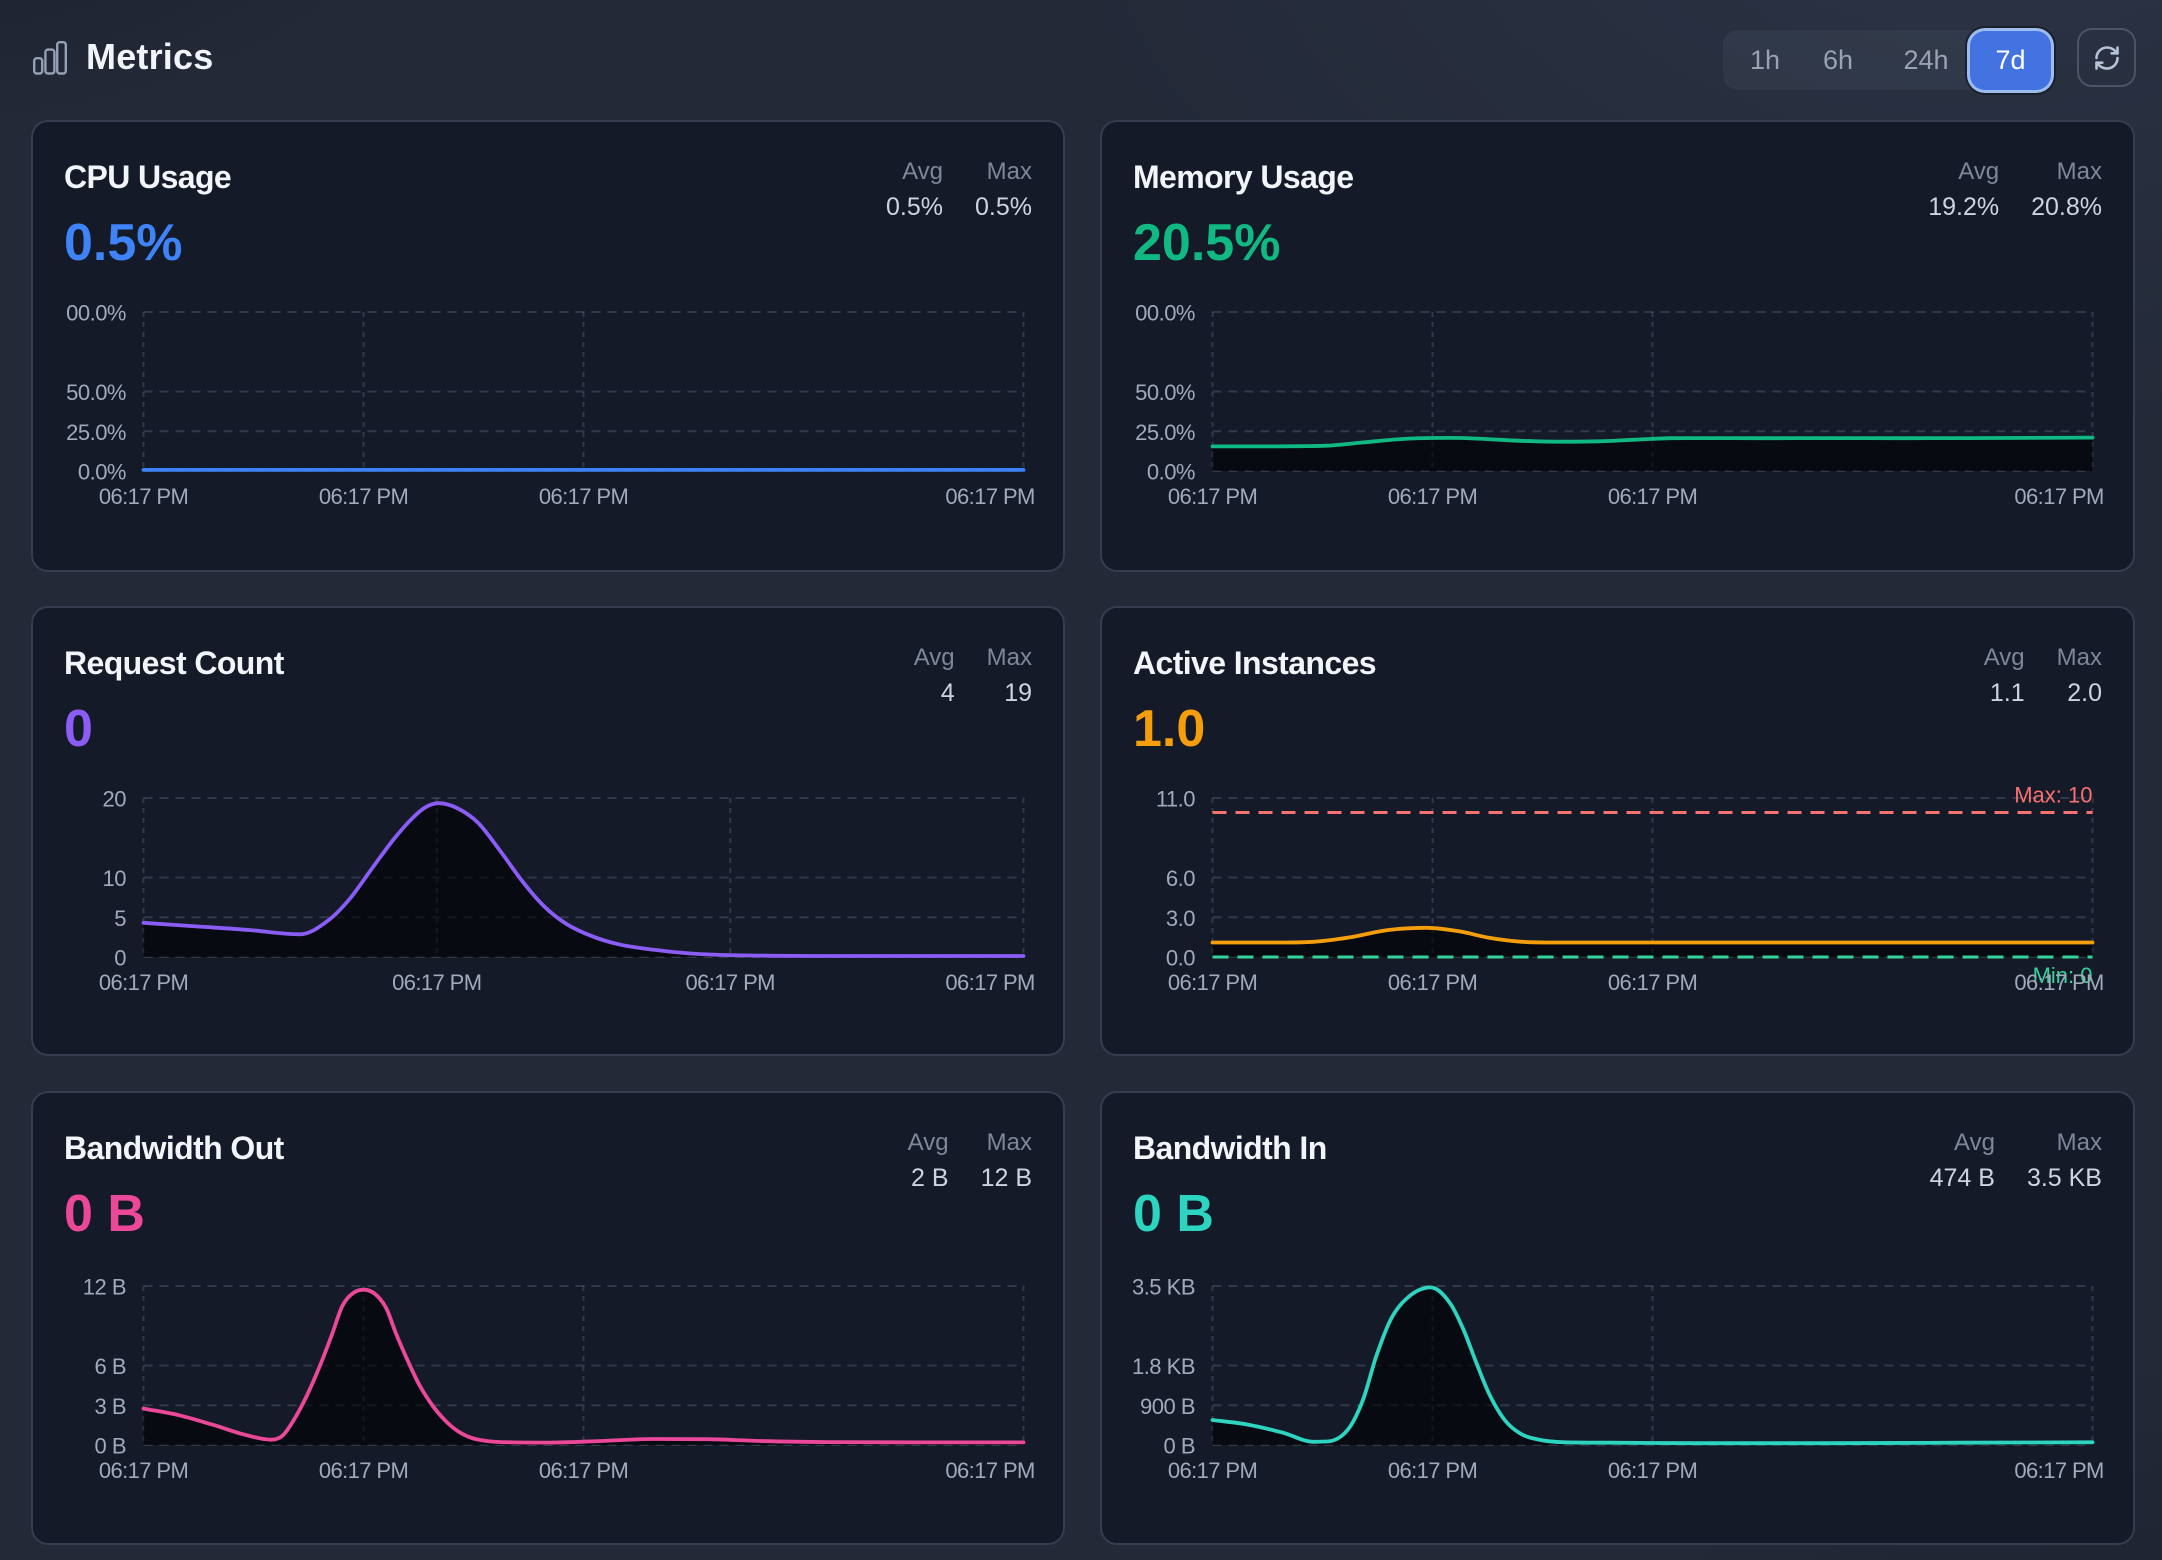 The height and width of the screenshot is (1560, 2162). Describe the element at coordinates (1180, 878) in the screenshot. I see `svg-text: 6.0` at that location.